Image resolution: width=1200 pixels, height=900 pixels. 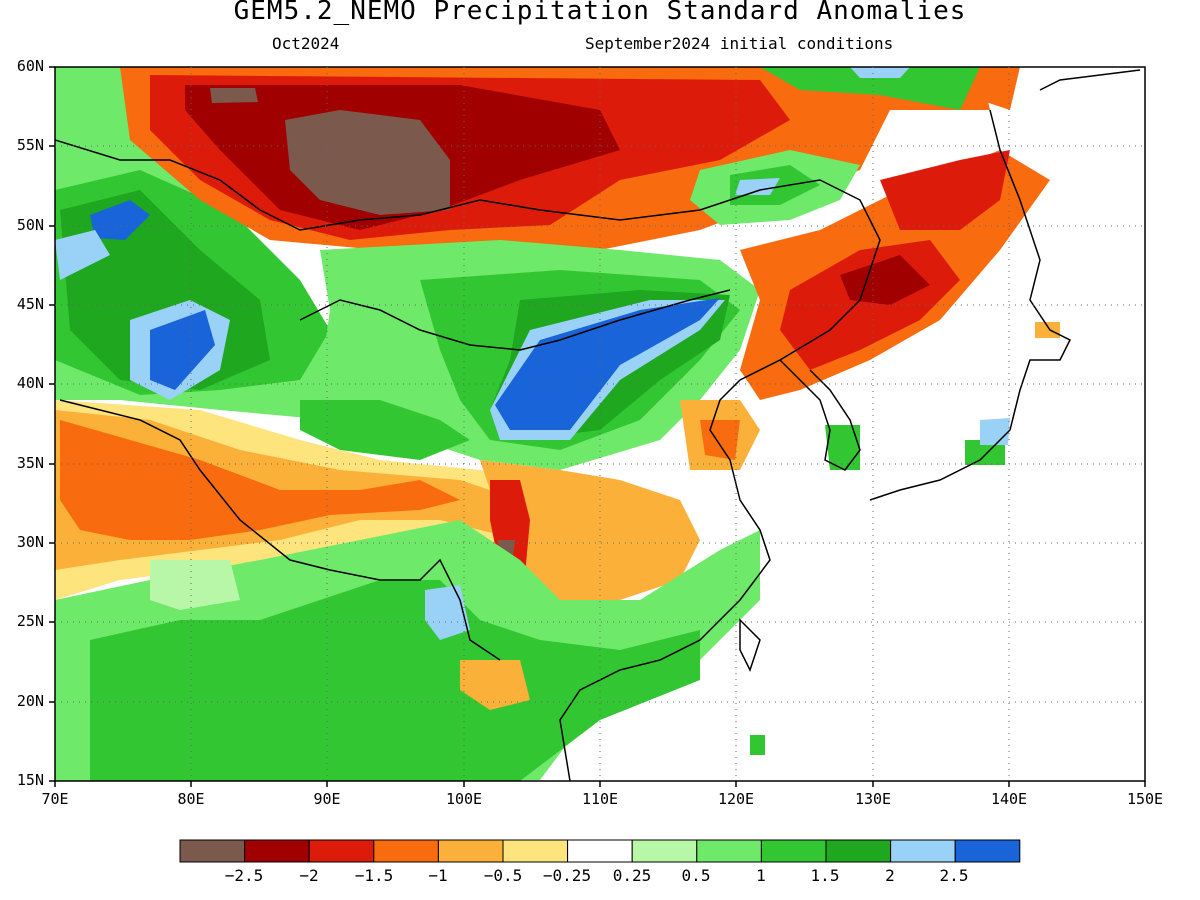 I want to click on region-lightblue-top, so click(x=880, y=72).